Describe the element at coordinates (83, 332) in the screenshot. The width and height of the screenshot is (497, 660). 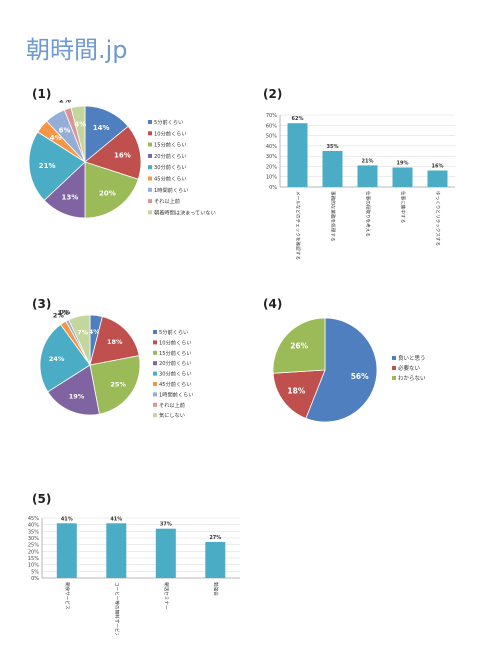
I see `data-label: 7%` at that location.